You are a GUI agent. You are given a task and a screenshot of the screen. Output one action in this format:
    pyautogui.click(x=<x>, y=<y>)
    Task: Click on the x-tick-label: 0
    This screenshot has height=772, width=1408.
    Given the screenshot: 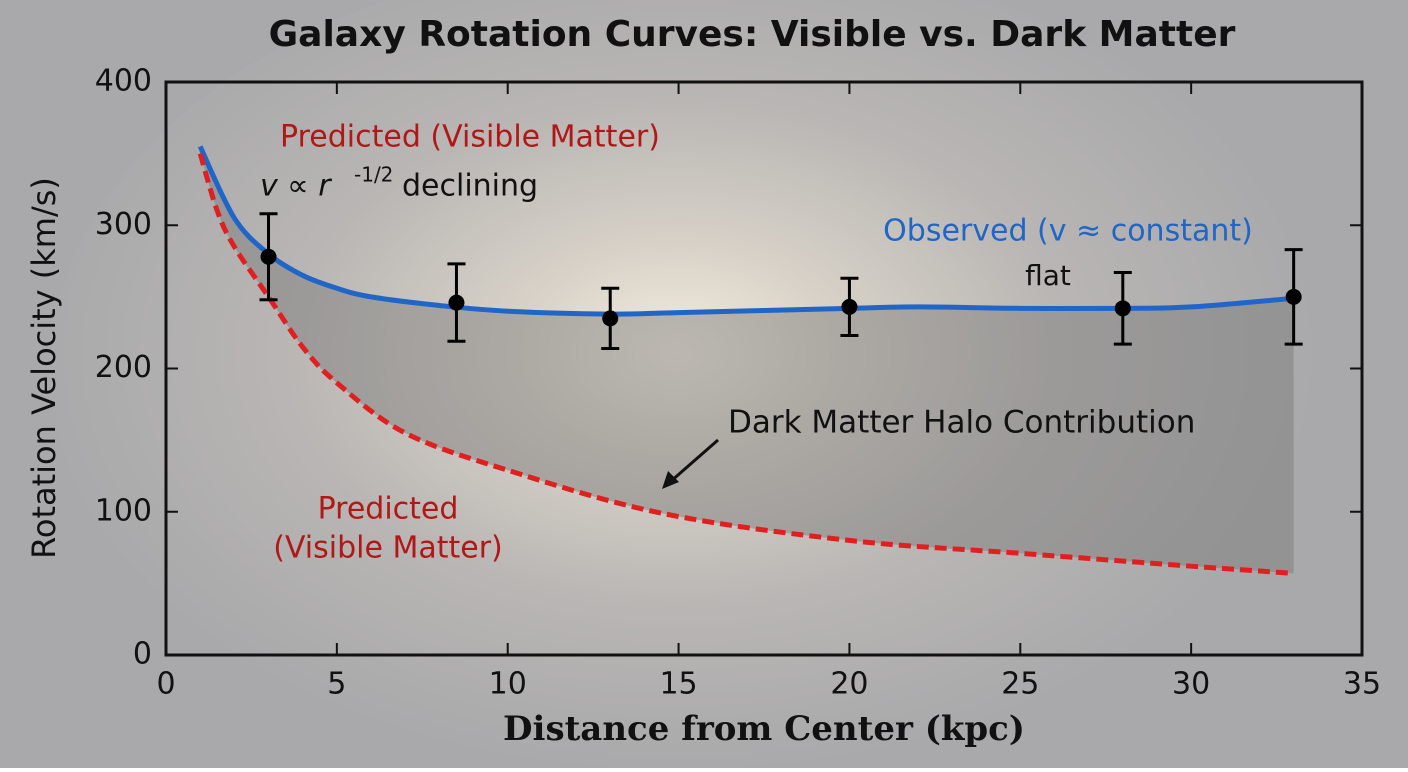 What is the action you would take?
    pyautogui.click(x=165, y=684)
    